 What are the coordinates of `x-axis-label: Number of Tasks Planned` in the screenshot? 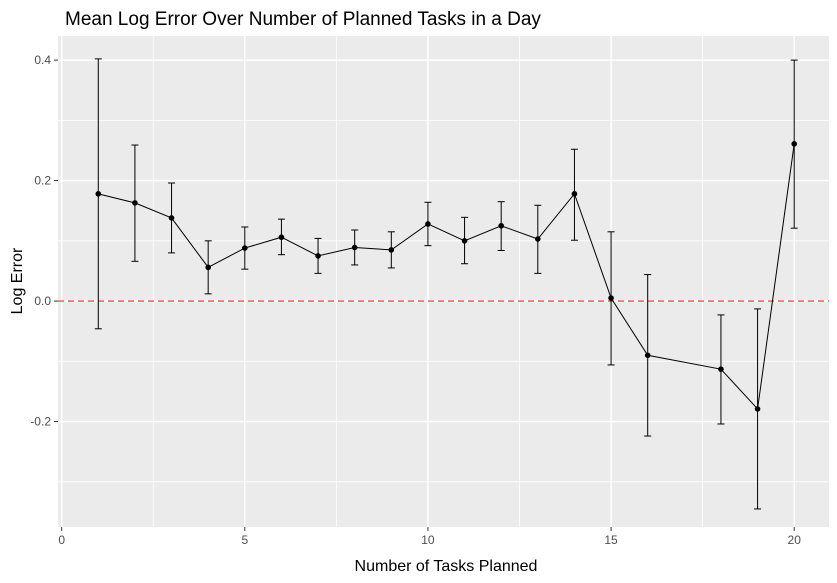 It's located at (446, 566).